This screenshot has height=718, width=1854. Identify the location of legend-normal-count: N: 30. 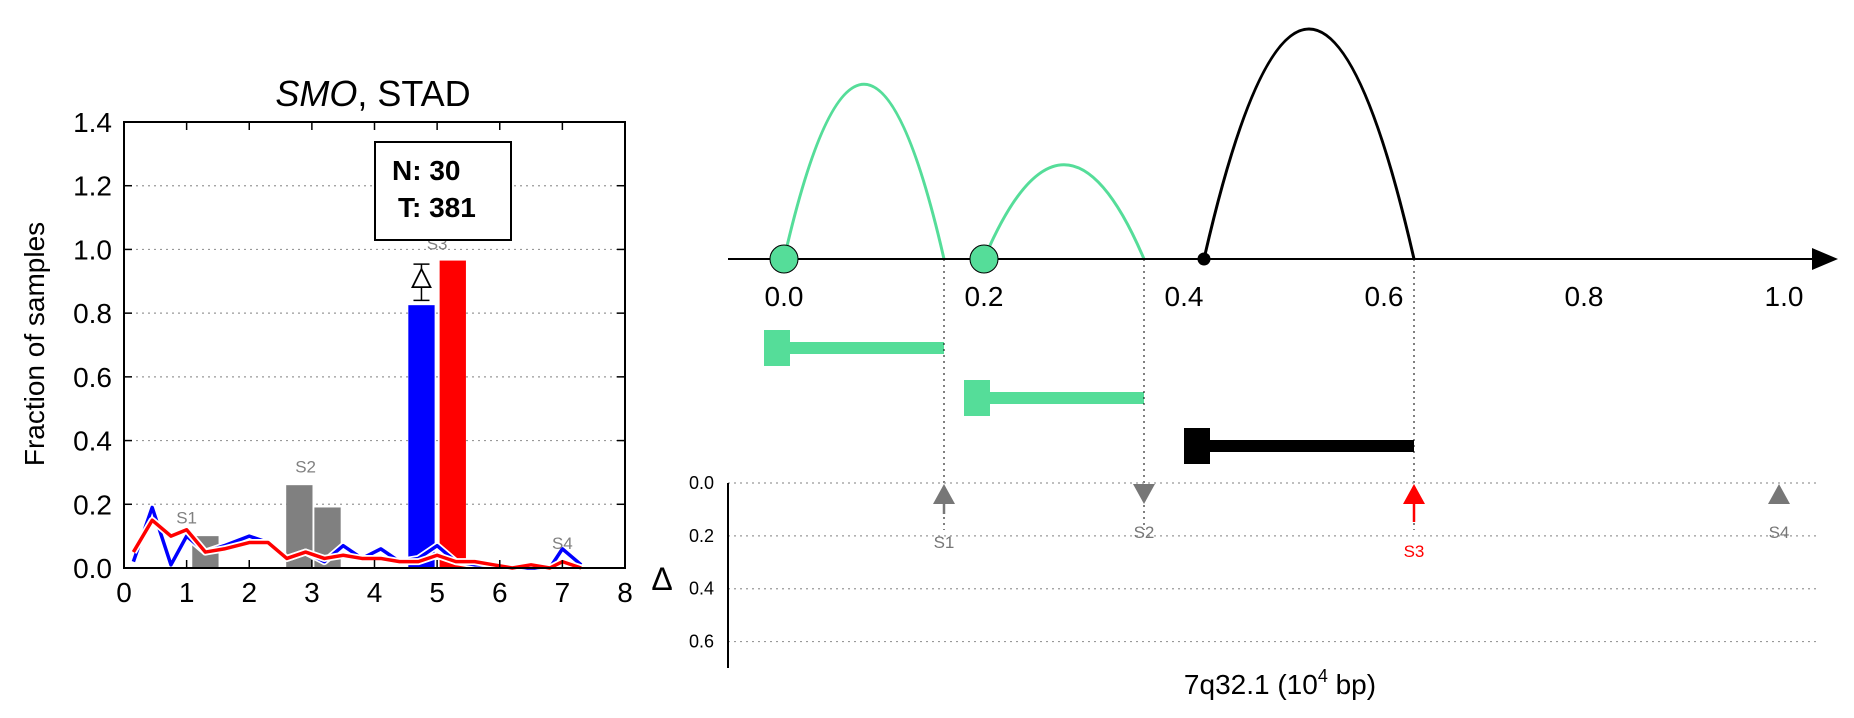
(426, 170).